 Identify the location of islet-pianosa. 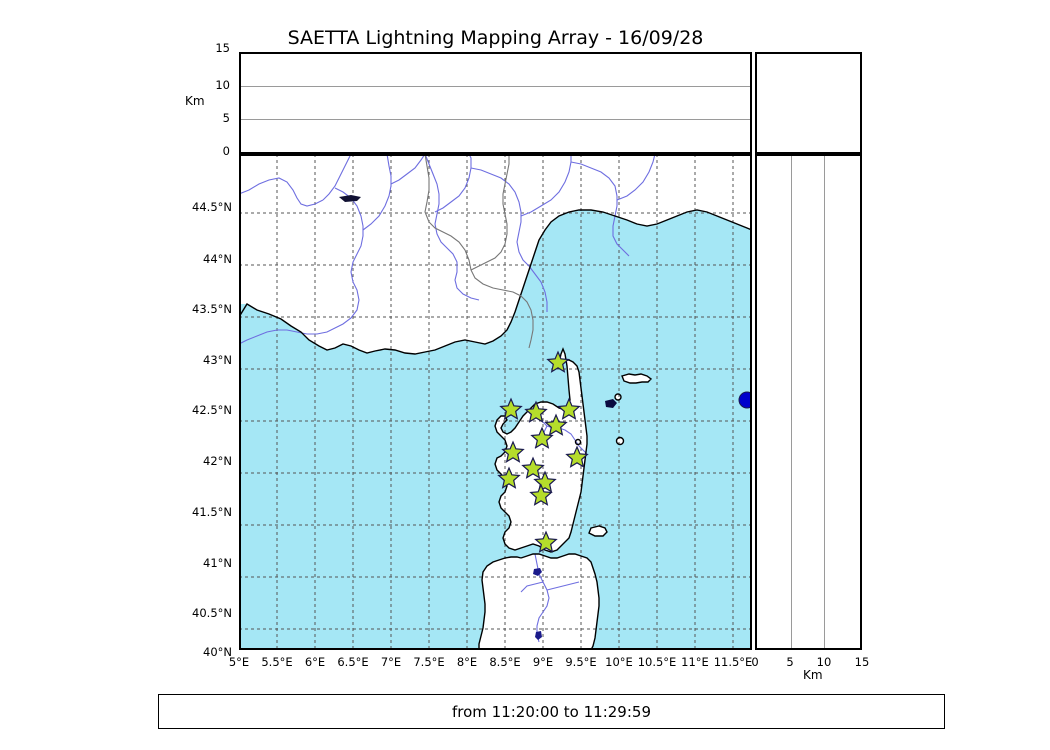
(619, 440).